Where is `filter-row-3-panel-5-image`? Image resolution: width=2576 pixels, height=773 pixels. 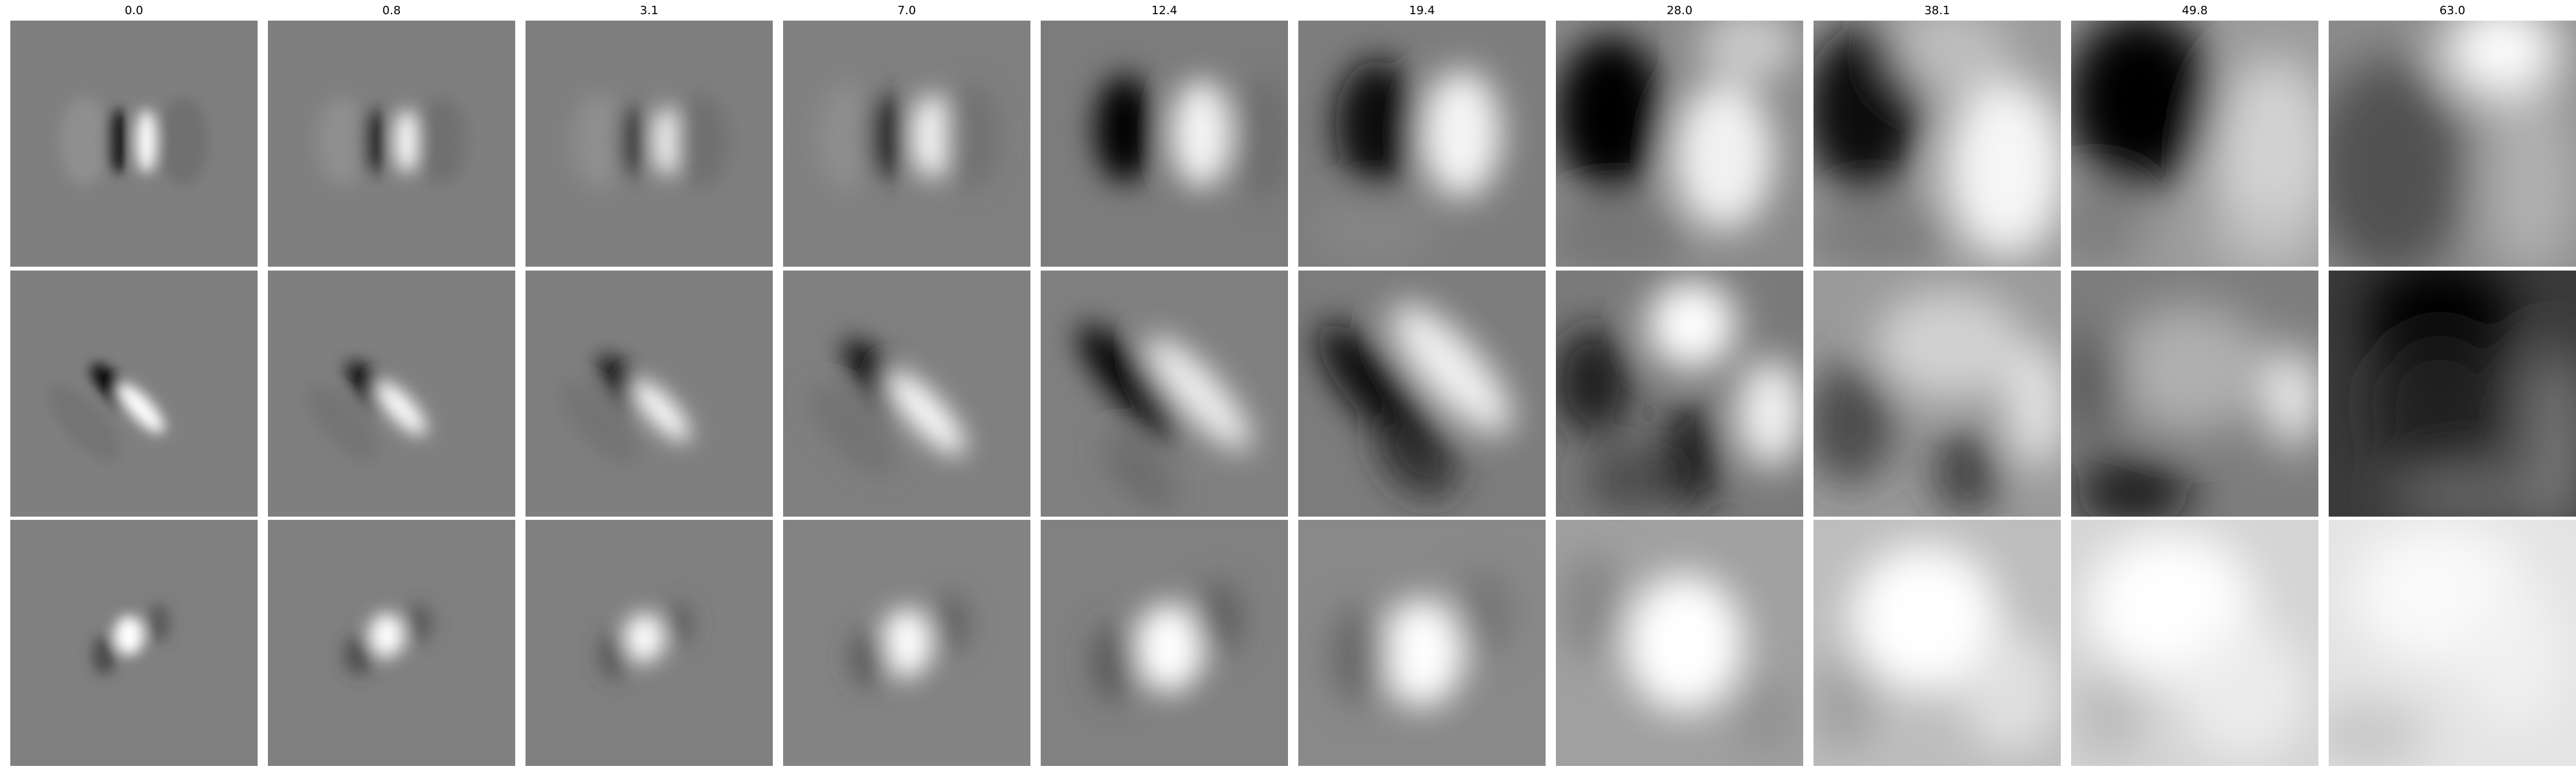 filter-row-3-panel-5-image is located at coordinates (1422, 643).